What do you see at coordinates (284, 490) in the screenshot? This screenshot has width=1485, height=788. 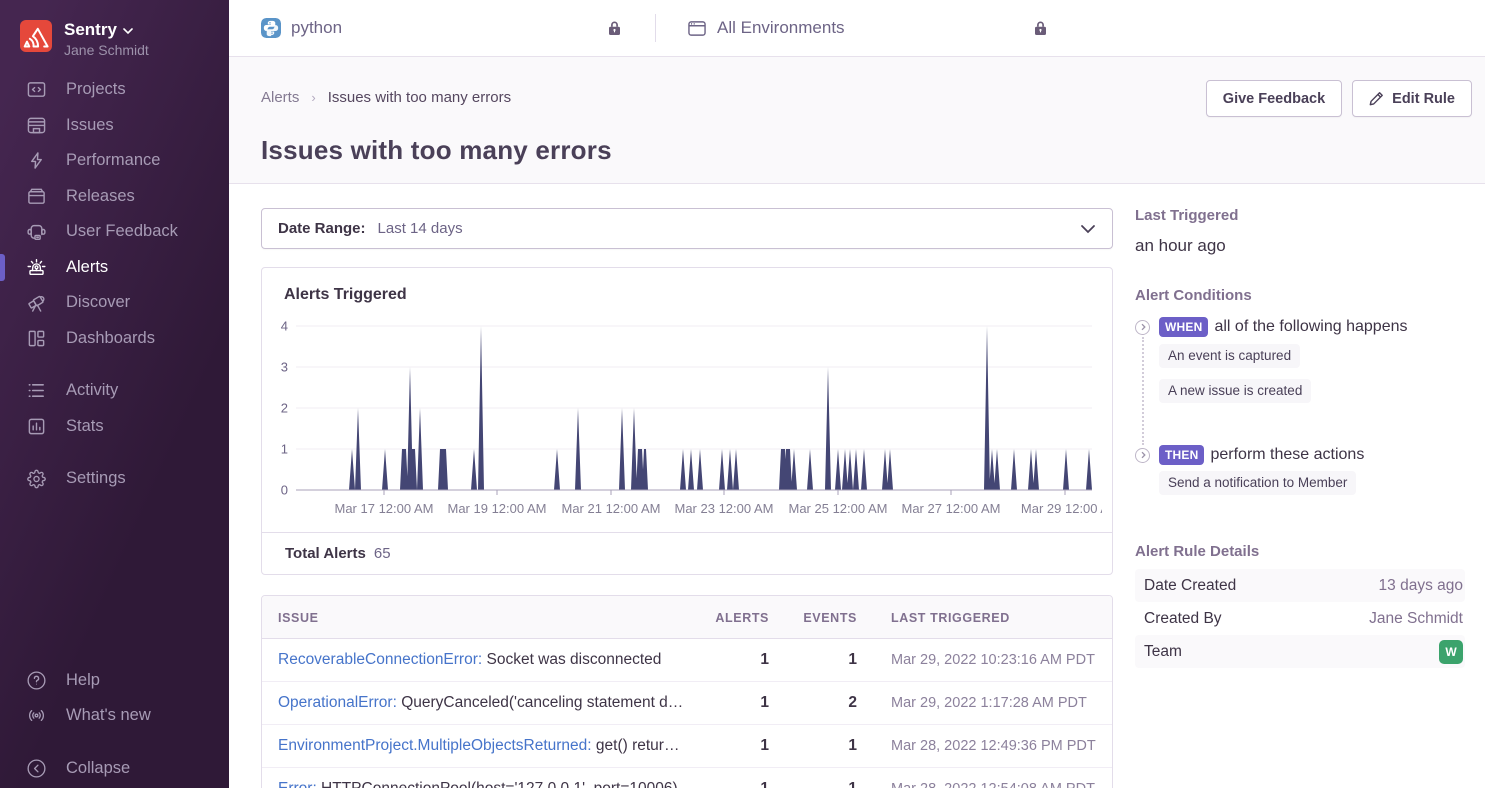 I see `svg-text: 0` at bounding box center [284, 490].